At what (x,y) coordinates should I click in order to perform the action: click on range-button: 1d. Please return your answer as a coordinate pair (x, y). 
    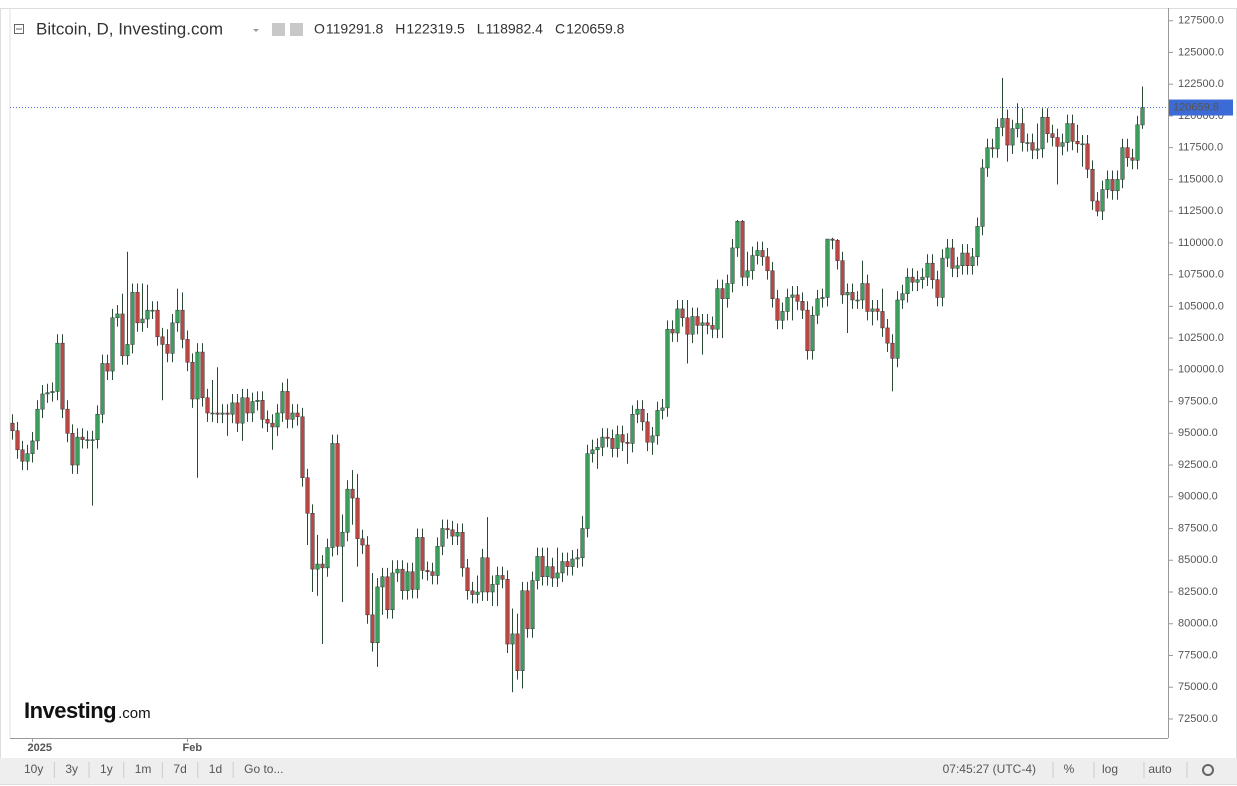
    Looking at the image, I should click on (215, 769).